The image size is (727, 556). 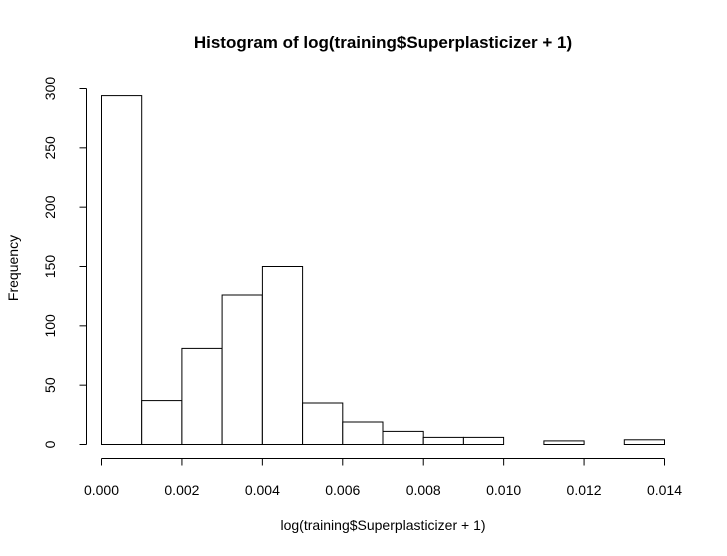 I want to click on x-axis: 0.000 0.002 0.004 0.006 0.008 0.010 0.012 0.014, so click(x=383, y=478).